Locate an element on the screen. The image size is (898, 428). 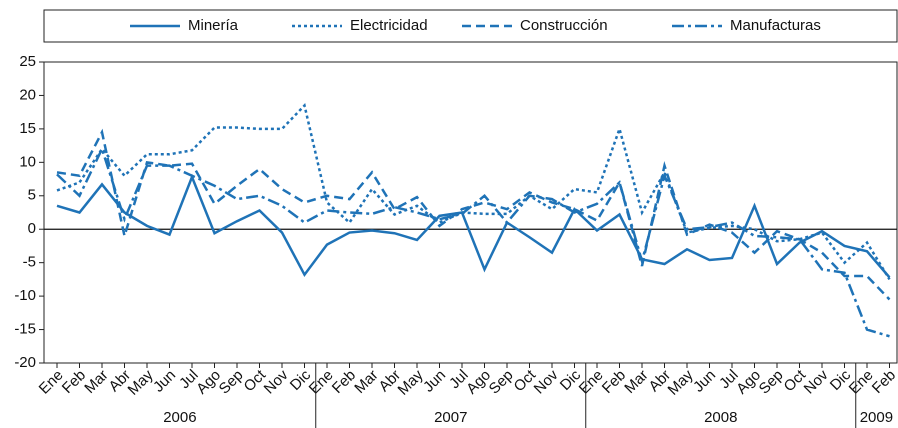
legend-label: Minería is located at coordinates (213, 25).